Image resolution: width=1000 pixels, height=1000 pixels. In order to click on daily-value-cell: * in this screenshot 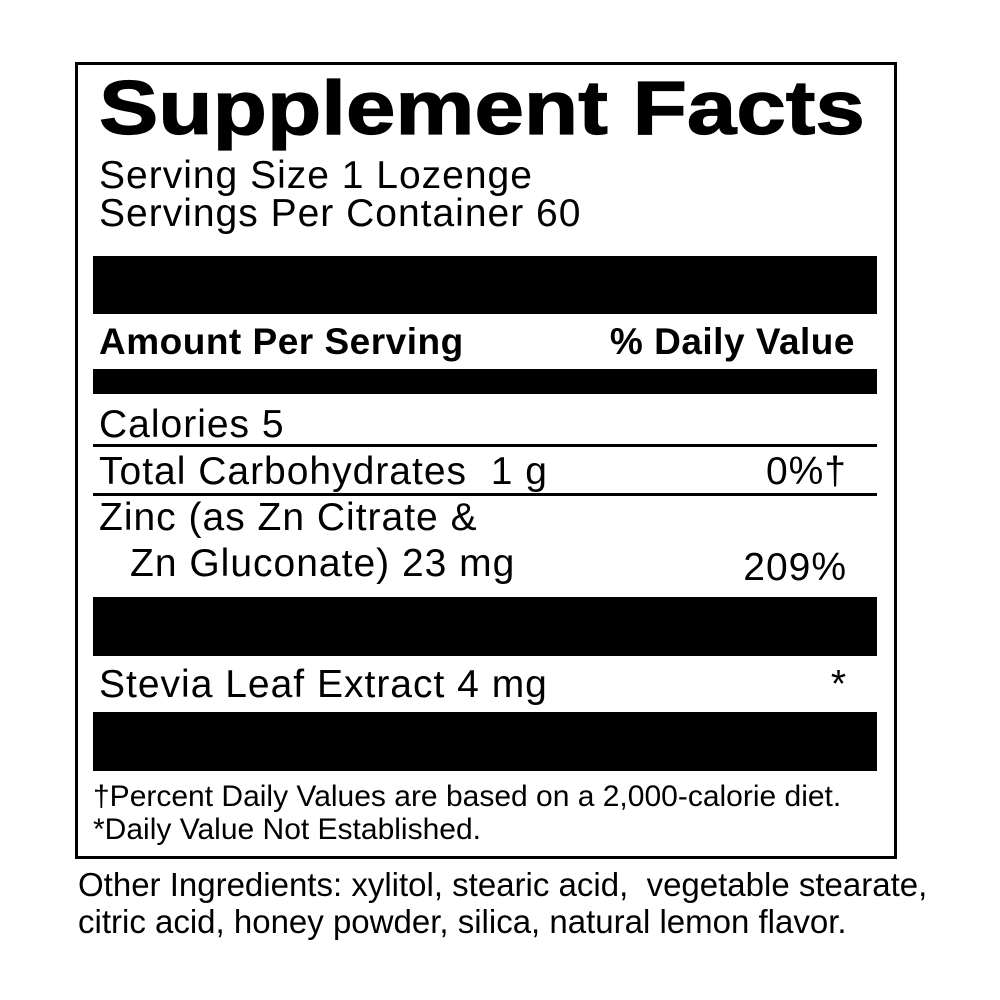, I will do `click(838, 684)`.